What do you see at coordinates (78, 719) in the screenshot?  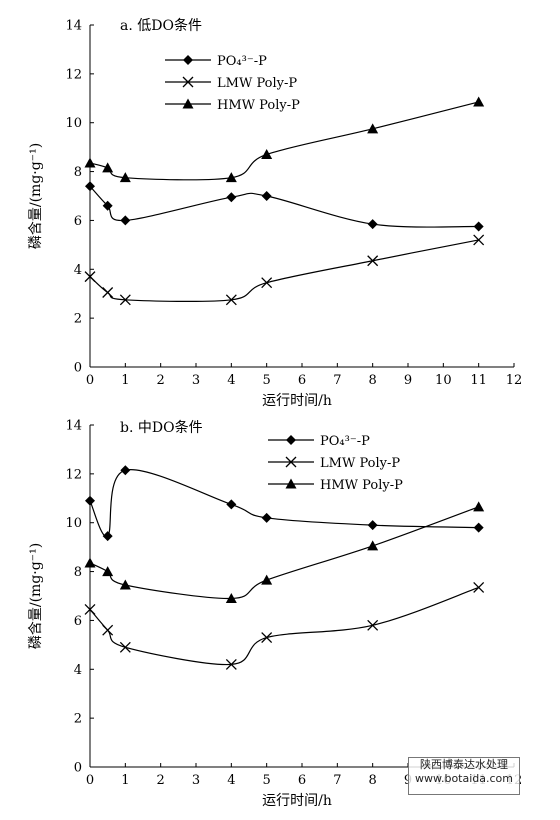 I see `y-tick-label: 2` at bounding box center [78, 719].